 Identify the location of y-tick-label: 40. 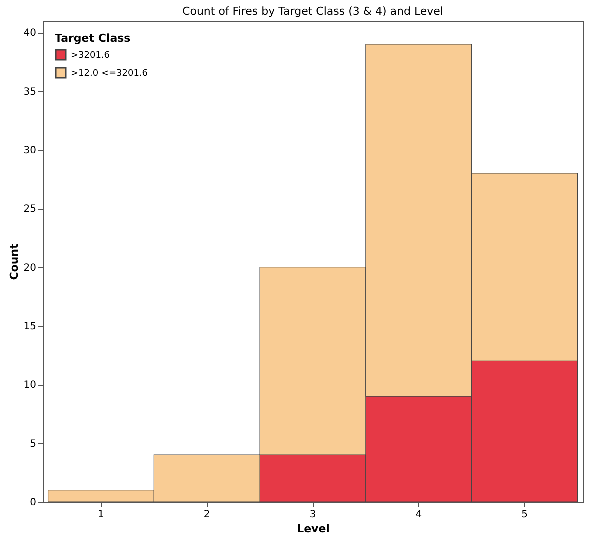
(30, 34).